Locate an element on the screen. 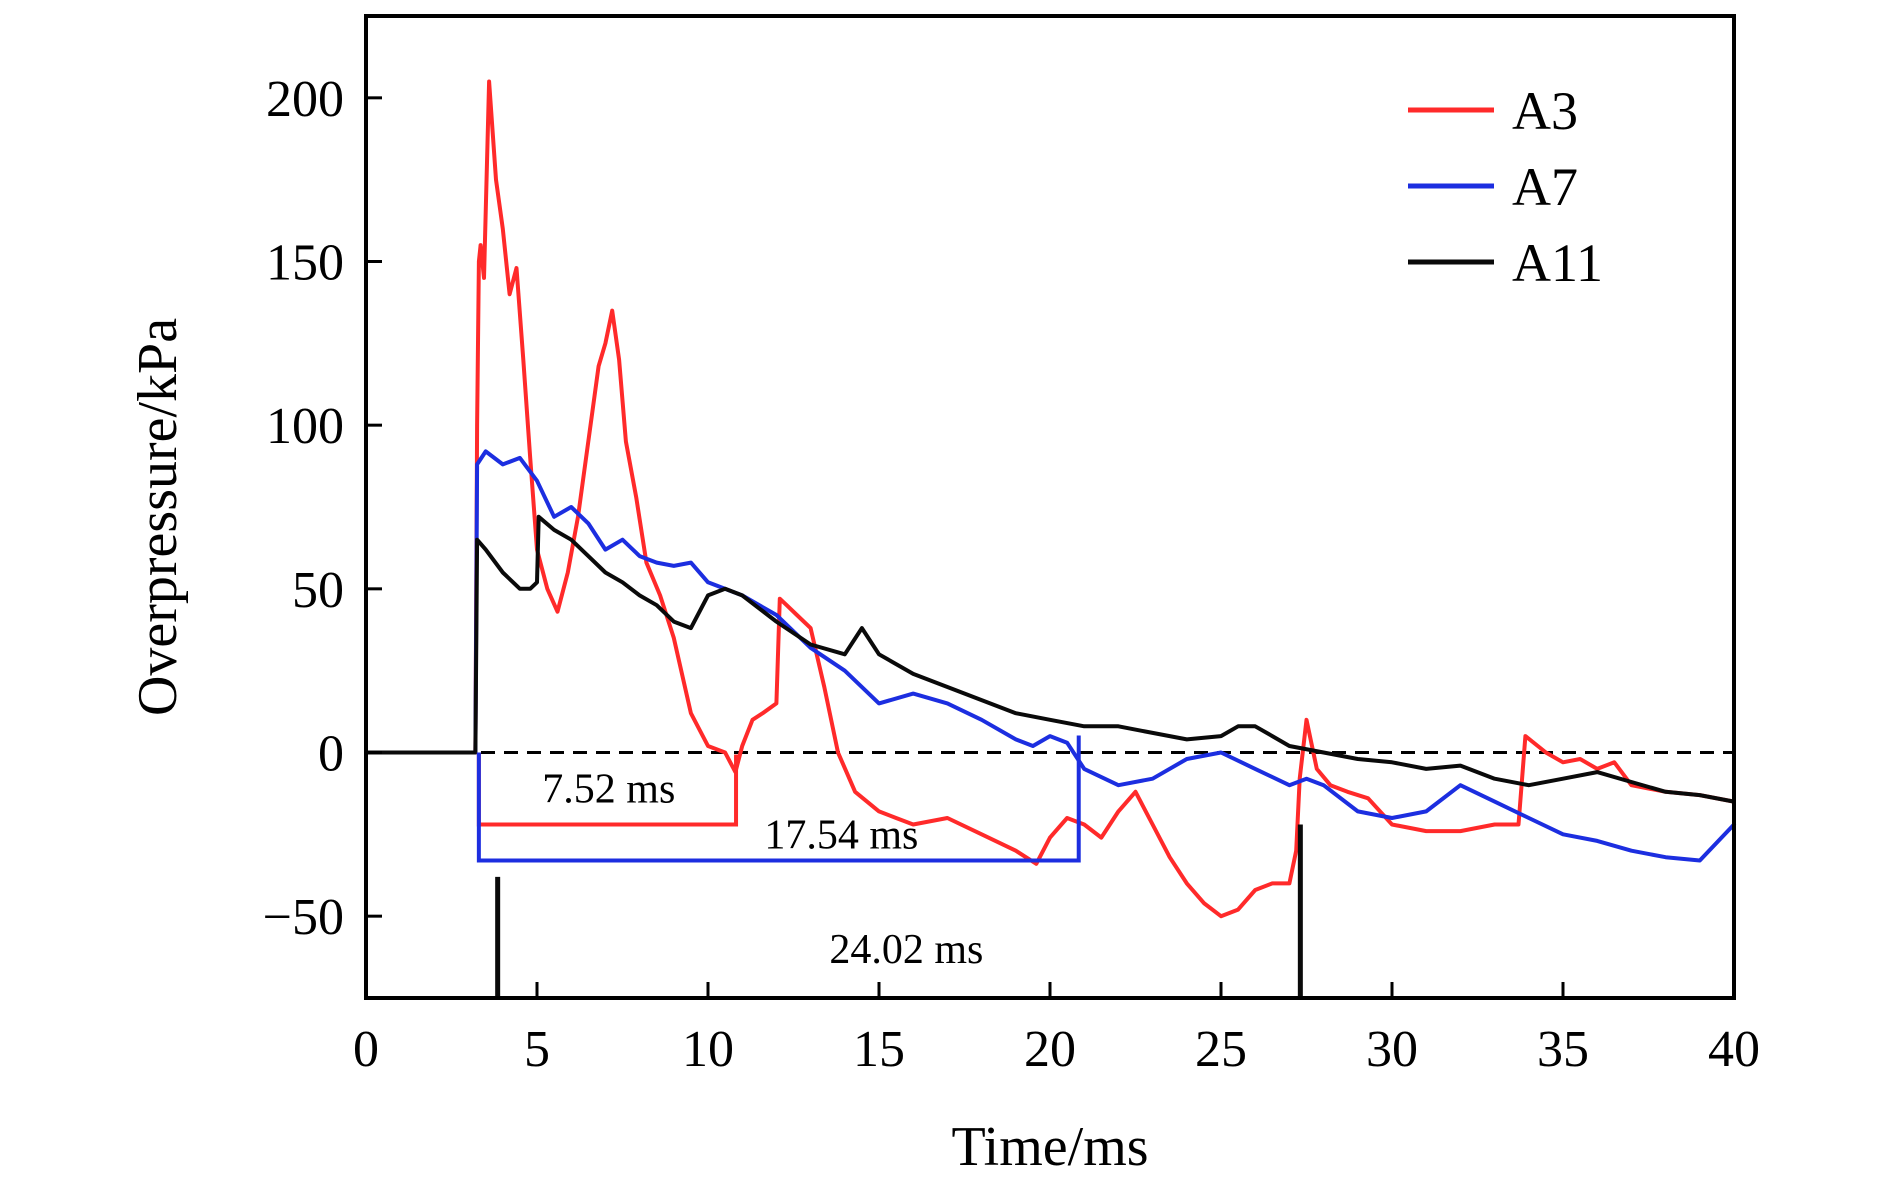  x-tick-label: 30 is located at coordinates (1392, 1049).